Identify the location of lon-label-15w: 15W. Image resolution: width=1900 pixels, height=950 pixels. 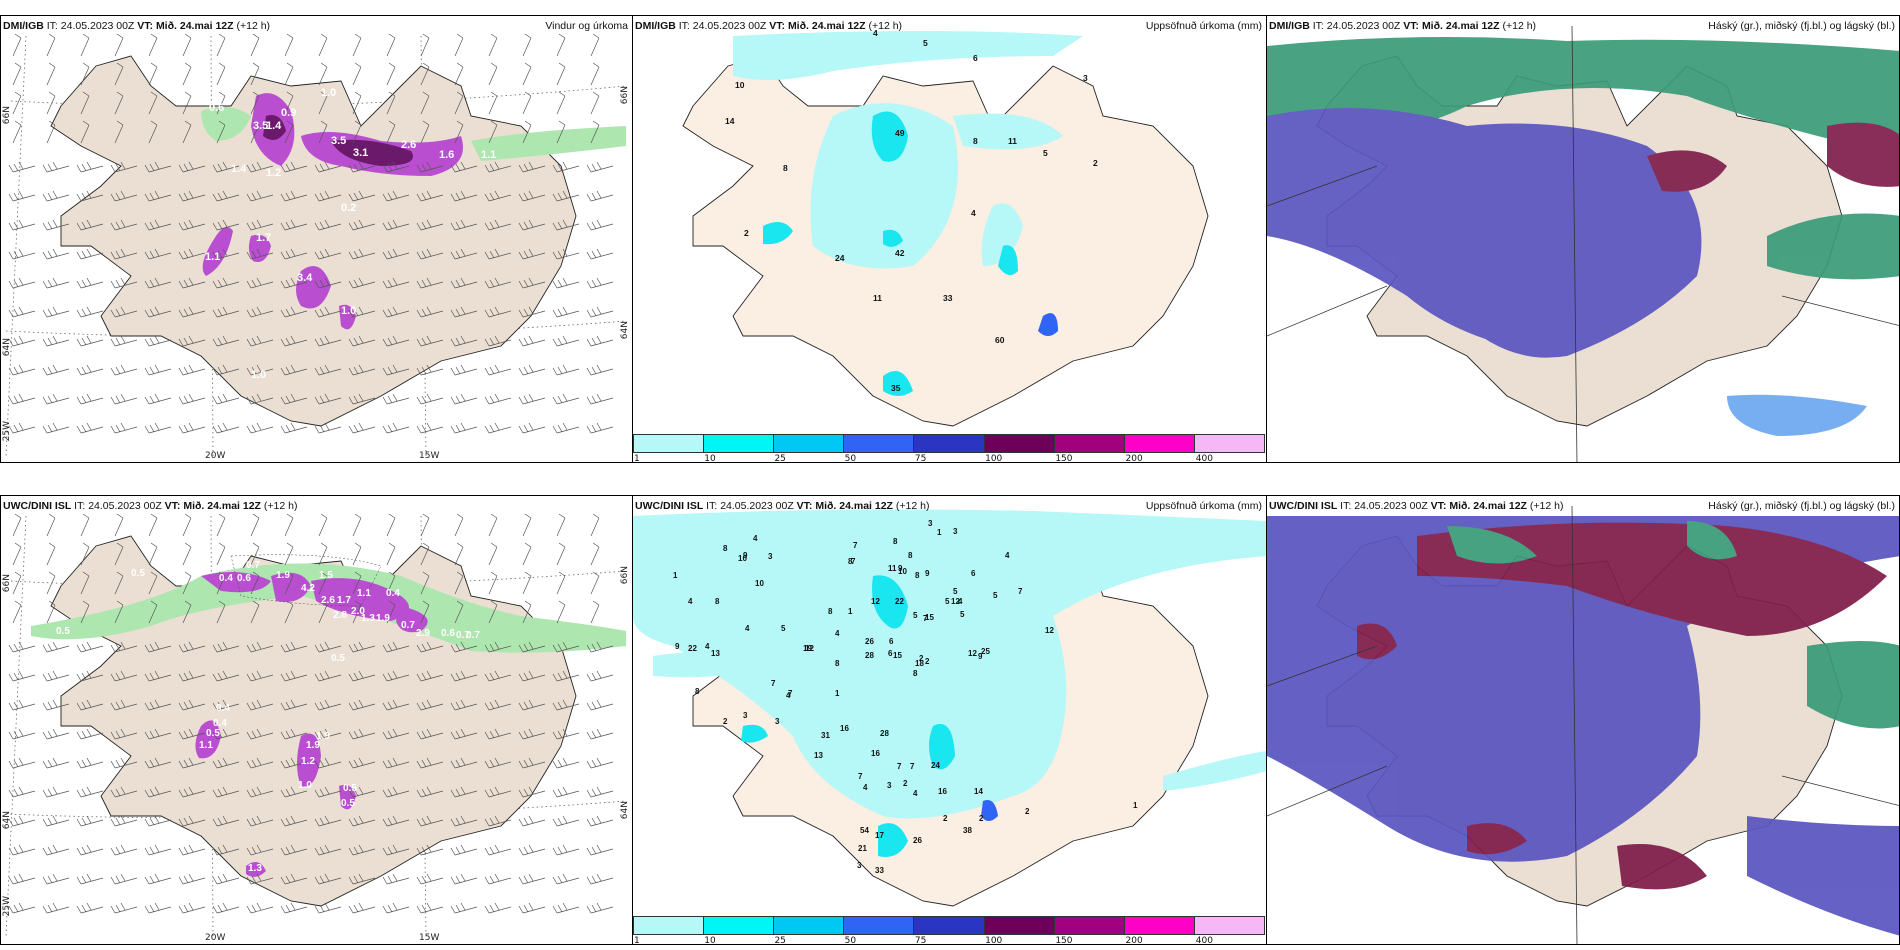
(429, 938).